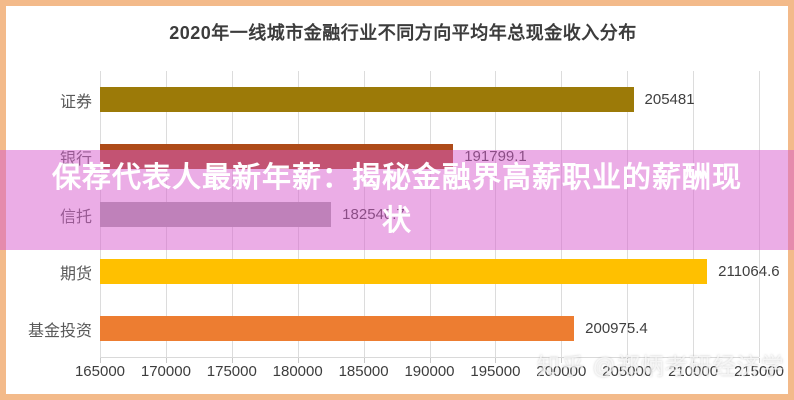 The width and height of the screenshot is (794, 400). I want to click on x-tick-label: 195000, so click(495, 371).